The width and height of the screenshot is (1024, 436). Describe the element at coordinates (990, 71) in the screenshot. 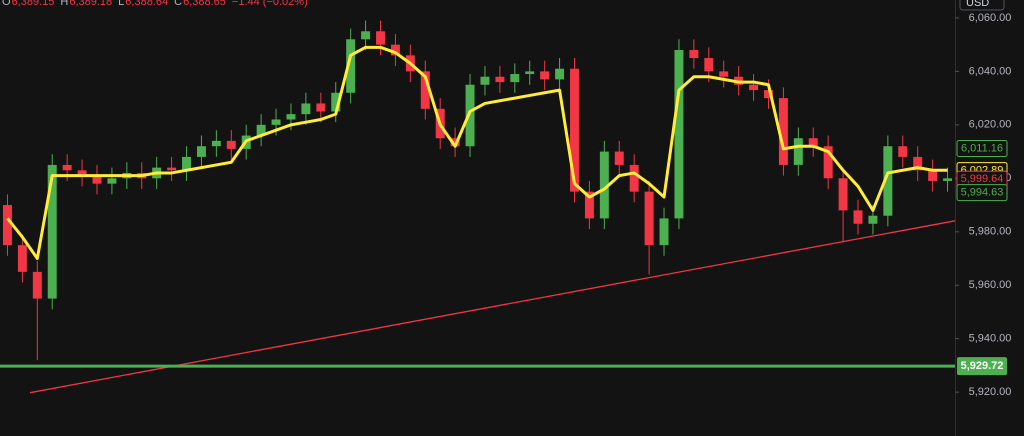

I see `y-tick-label: 6,040.00` at that location.